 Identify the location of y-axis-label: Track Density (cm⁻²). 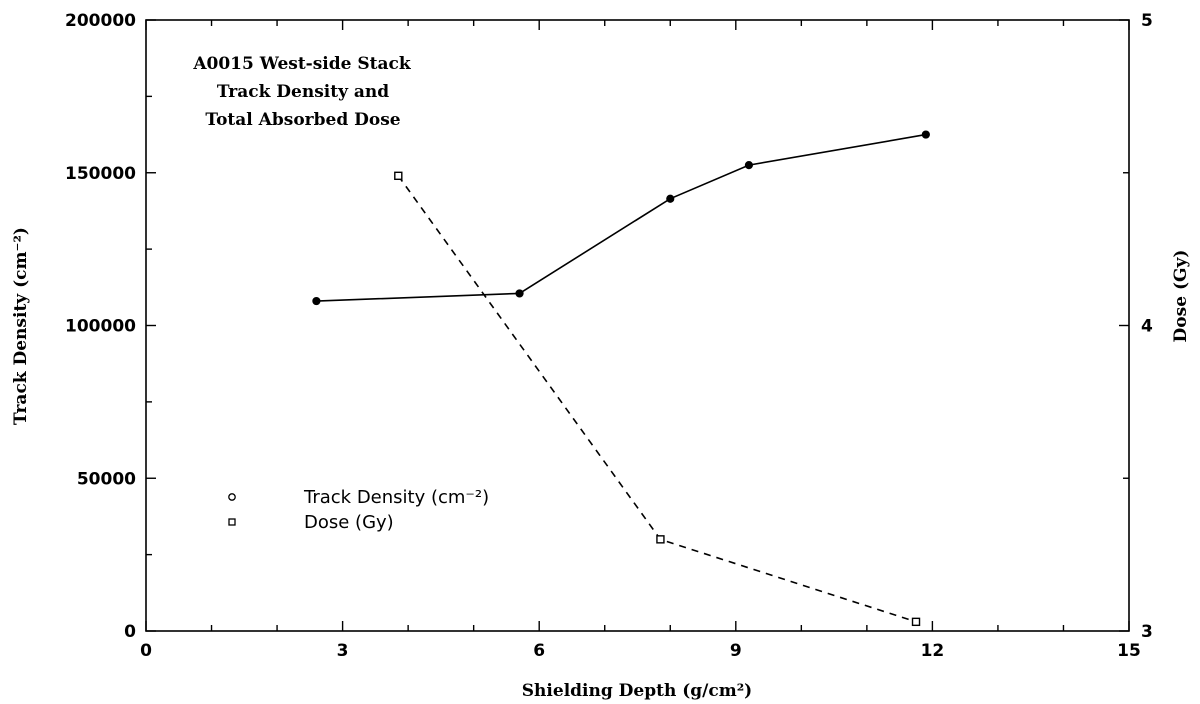
(21, 326).